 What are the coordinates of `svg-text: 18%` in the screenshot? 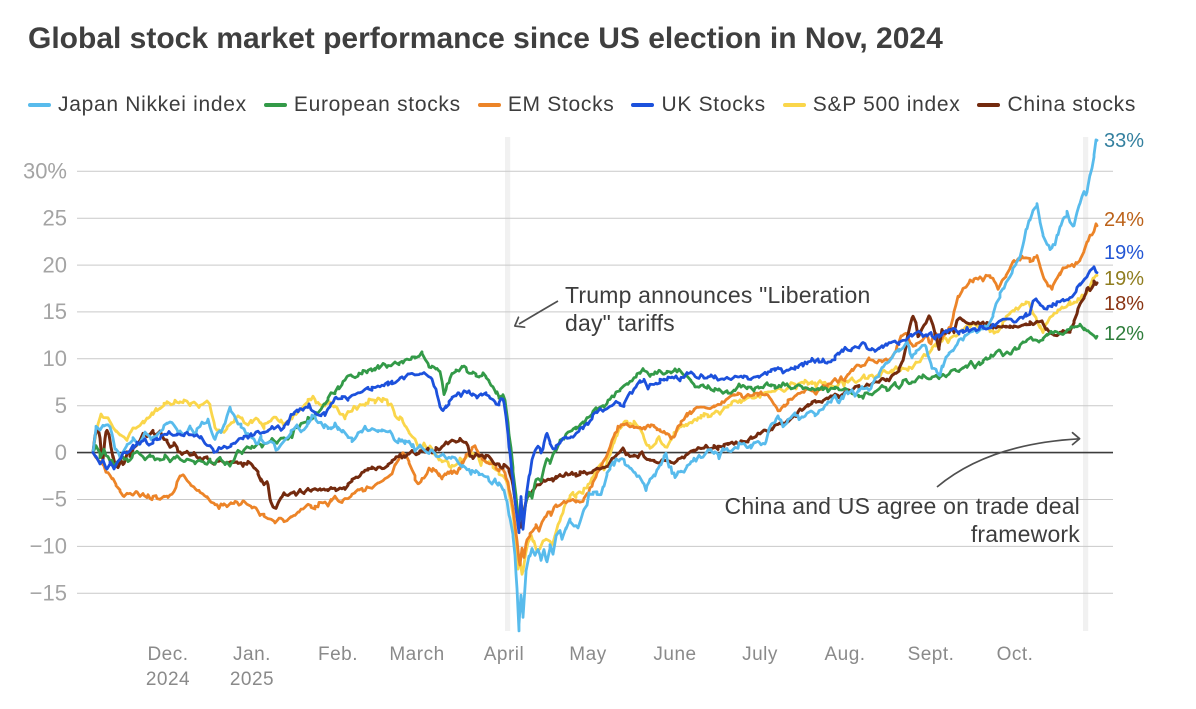 It's located at (1124, 304).